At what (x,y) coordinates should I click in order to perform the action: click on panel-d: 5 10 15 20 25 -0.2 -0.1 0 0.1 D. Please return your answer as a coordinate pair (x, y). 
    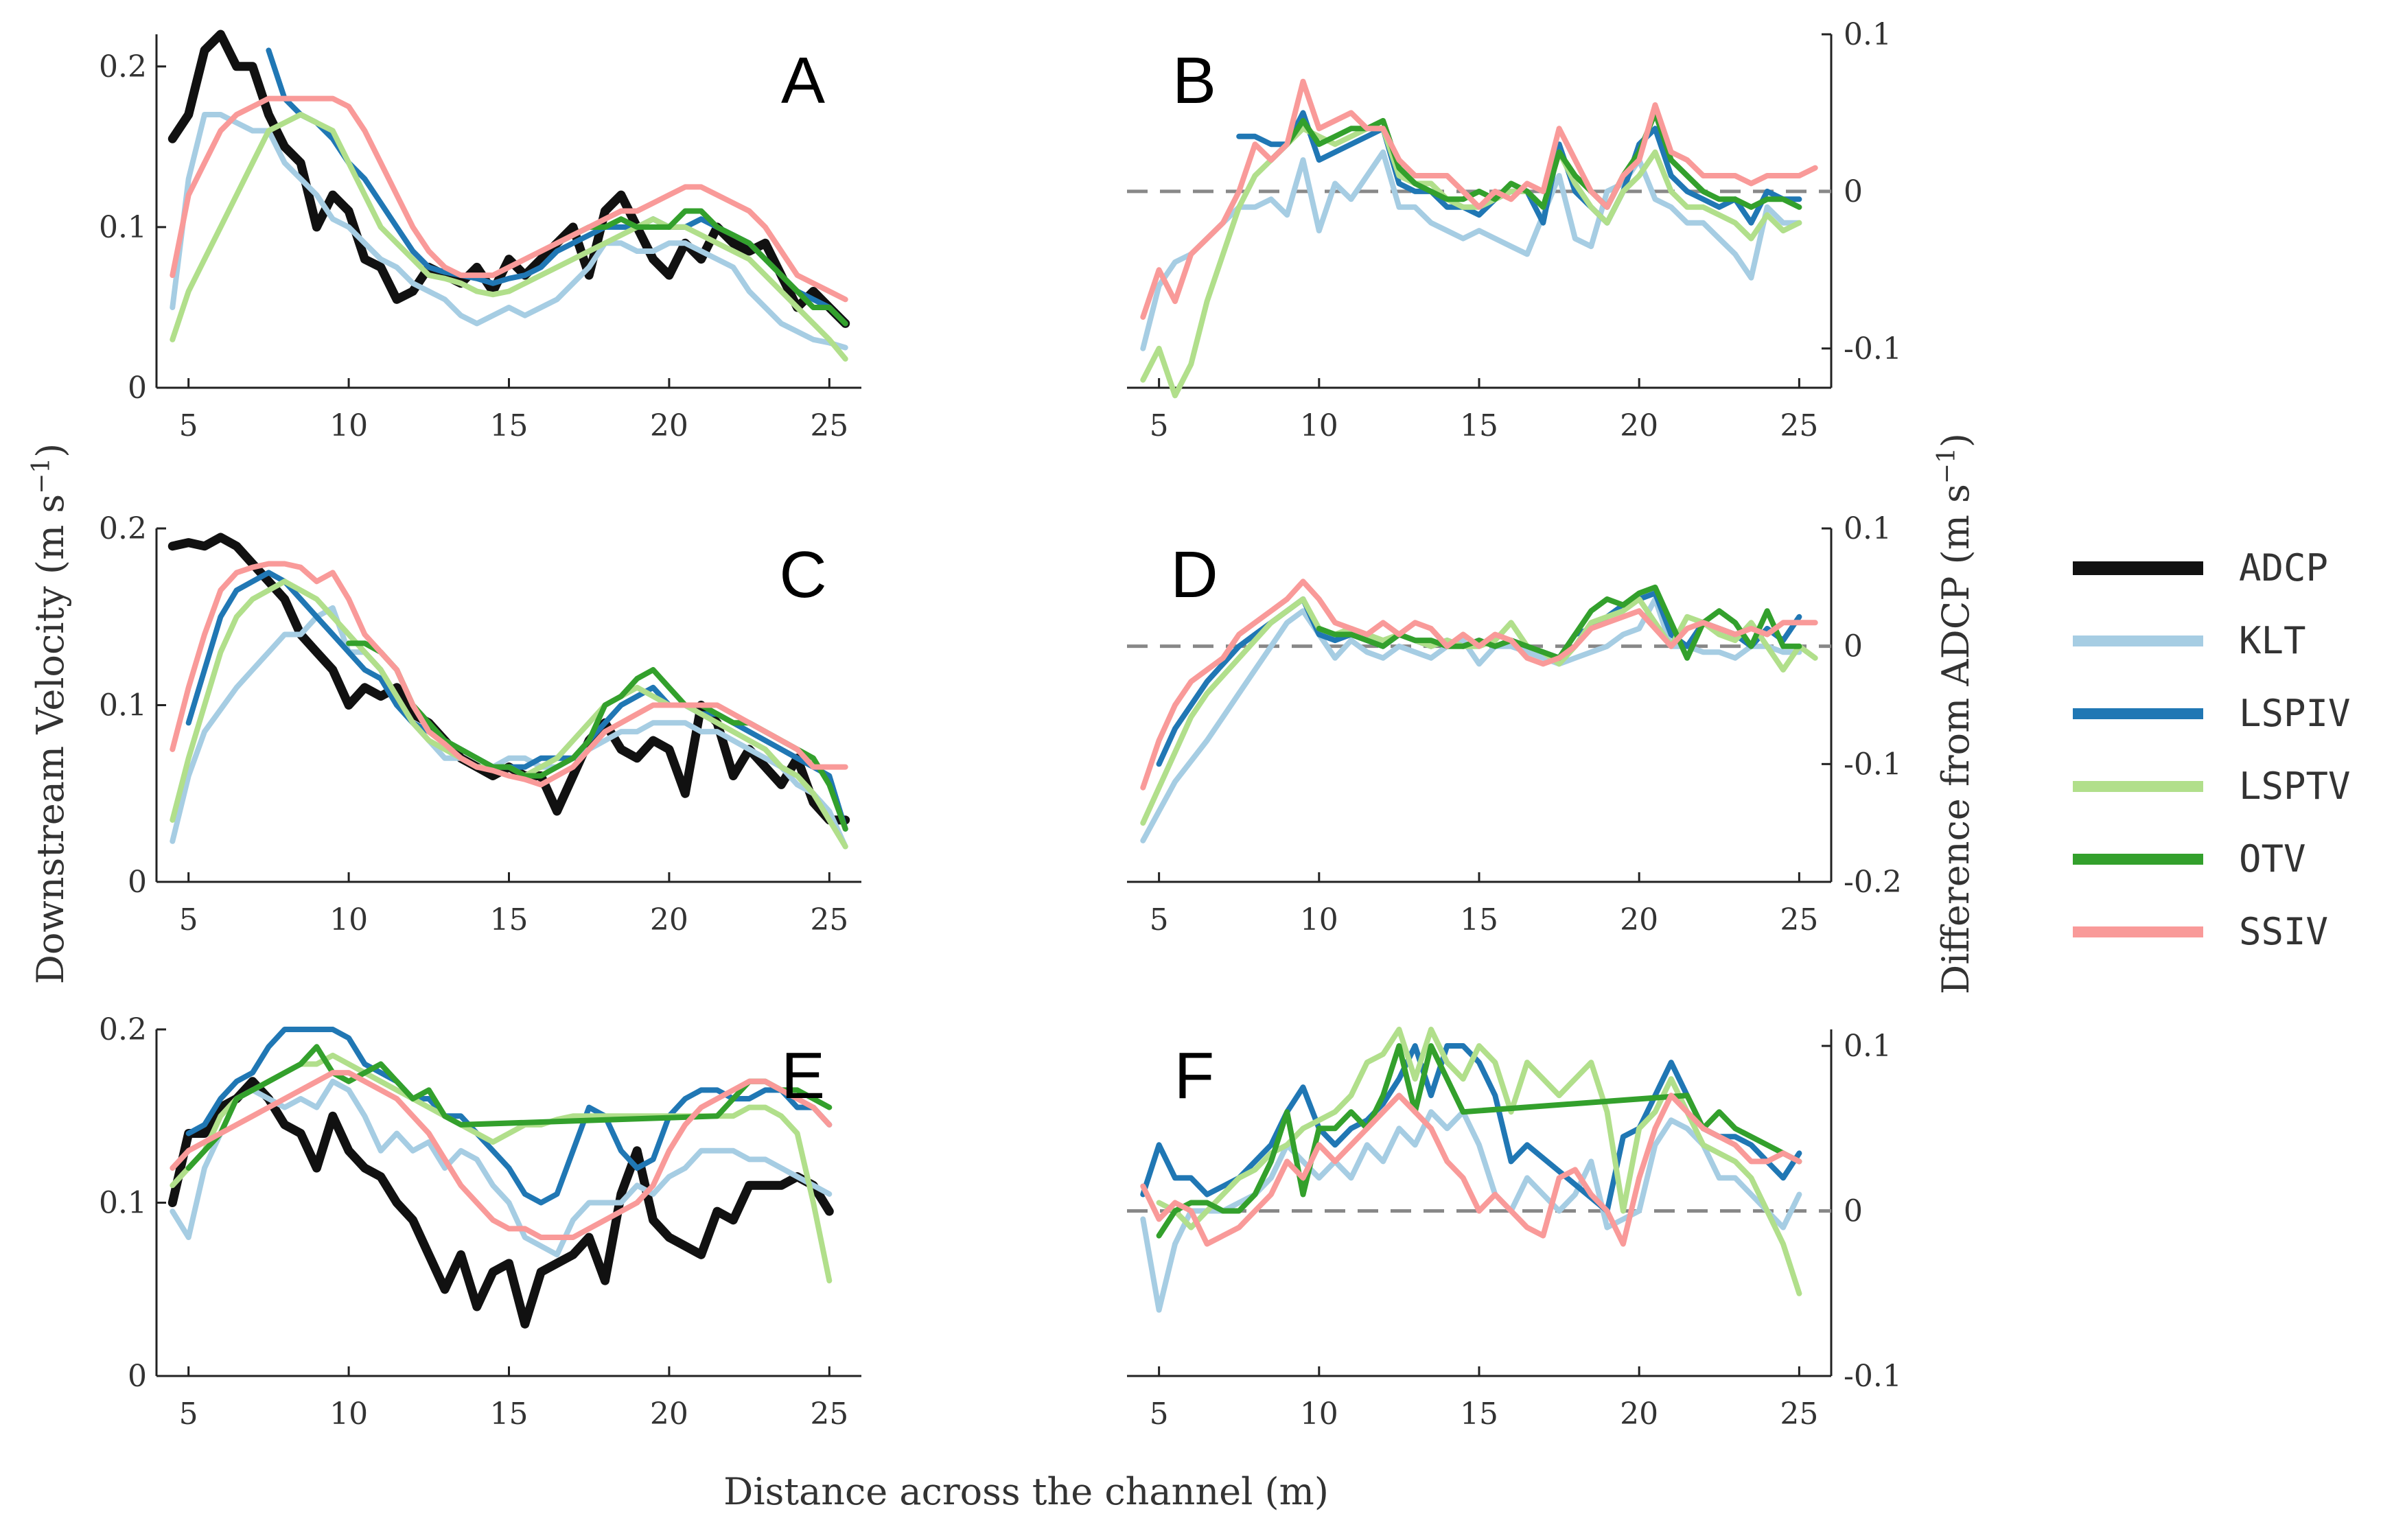
    Looking at the image, I should click on (1515, 724).